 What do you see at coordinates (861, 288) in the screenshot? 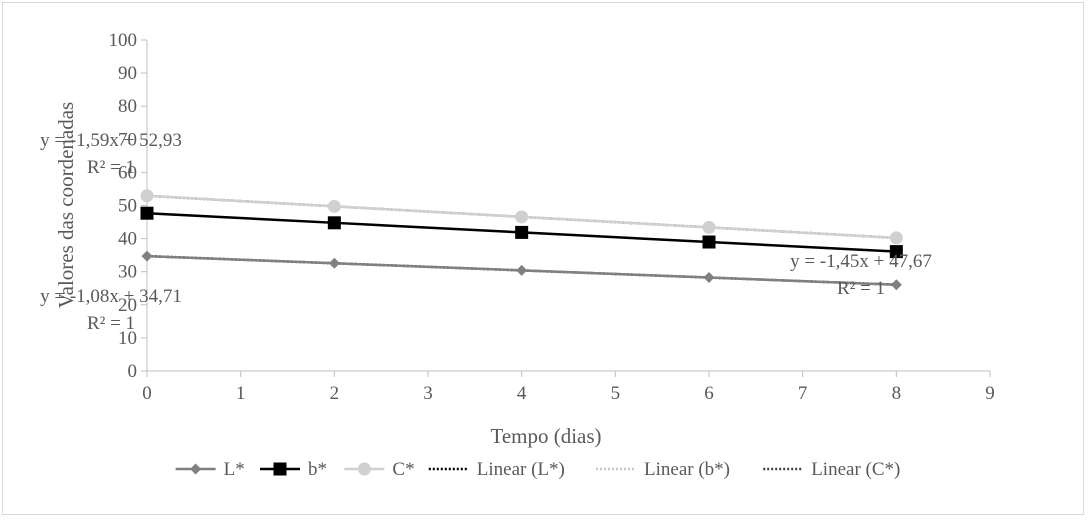
I see `annotation-b-r2: R² = 1` at bounding box center [861, 288].